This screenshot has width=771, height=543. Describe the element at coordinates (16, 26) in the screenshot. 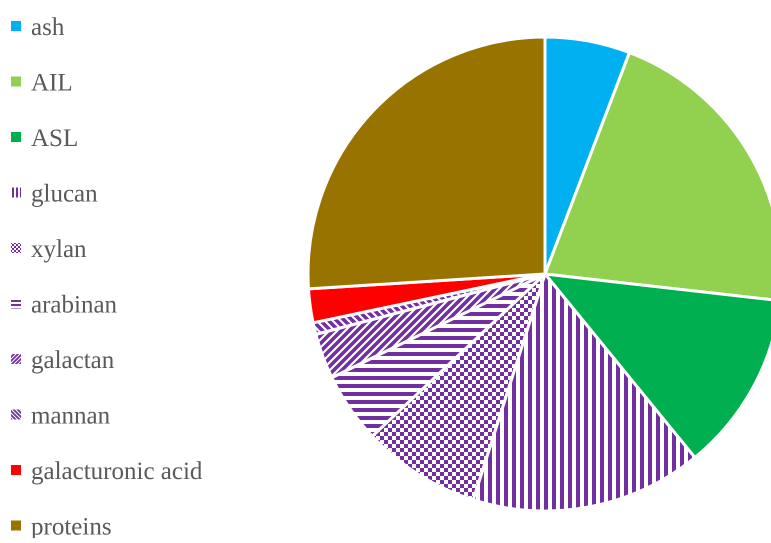

I see `legend-swatch-ash` at that location.